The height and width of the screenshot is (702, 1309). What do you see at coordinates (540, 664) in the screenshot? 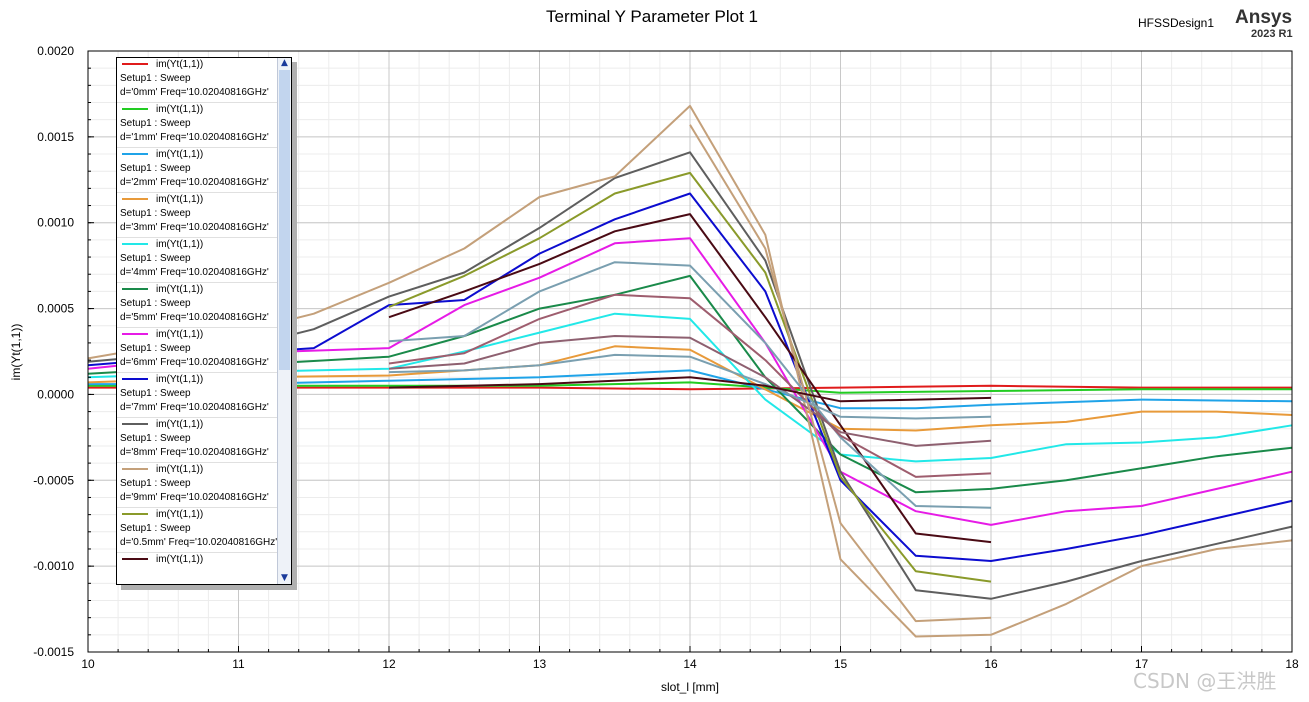
I see `x-tick-label: 13` at bounding box center [540, 664].